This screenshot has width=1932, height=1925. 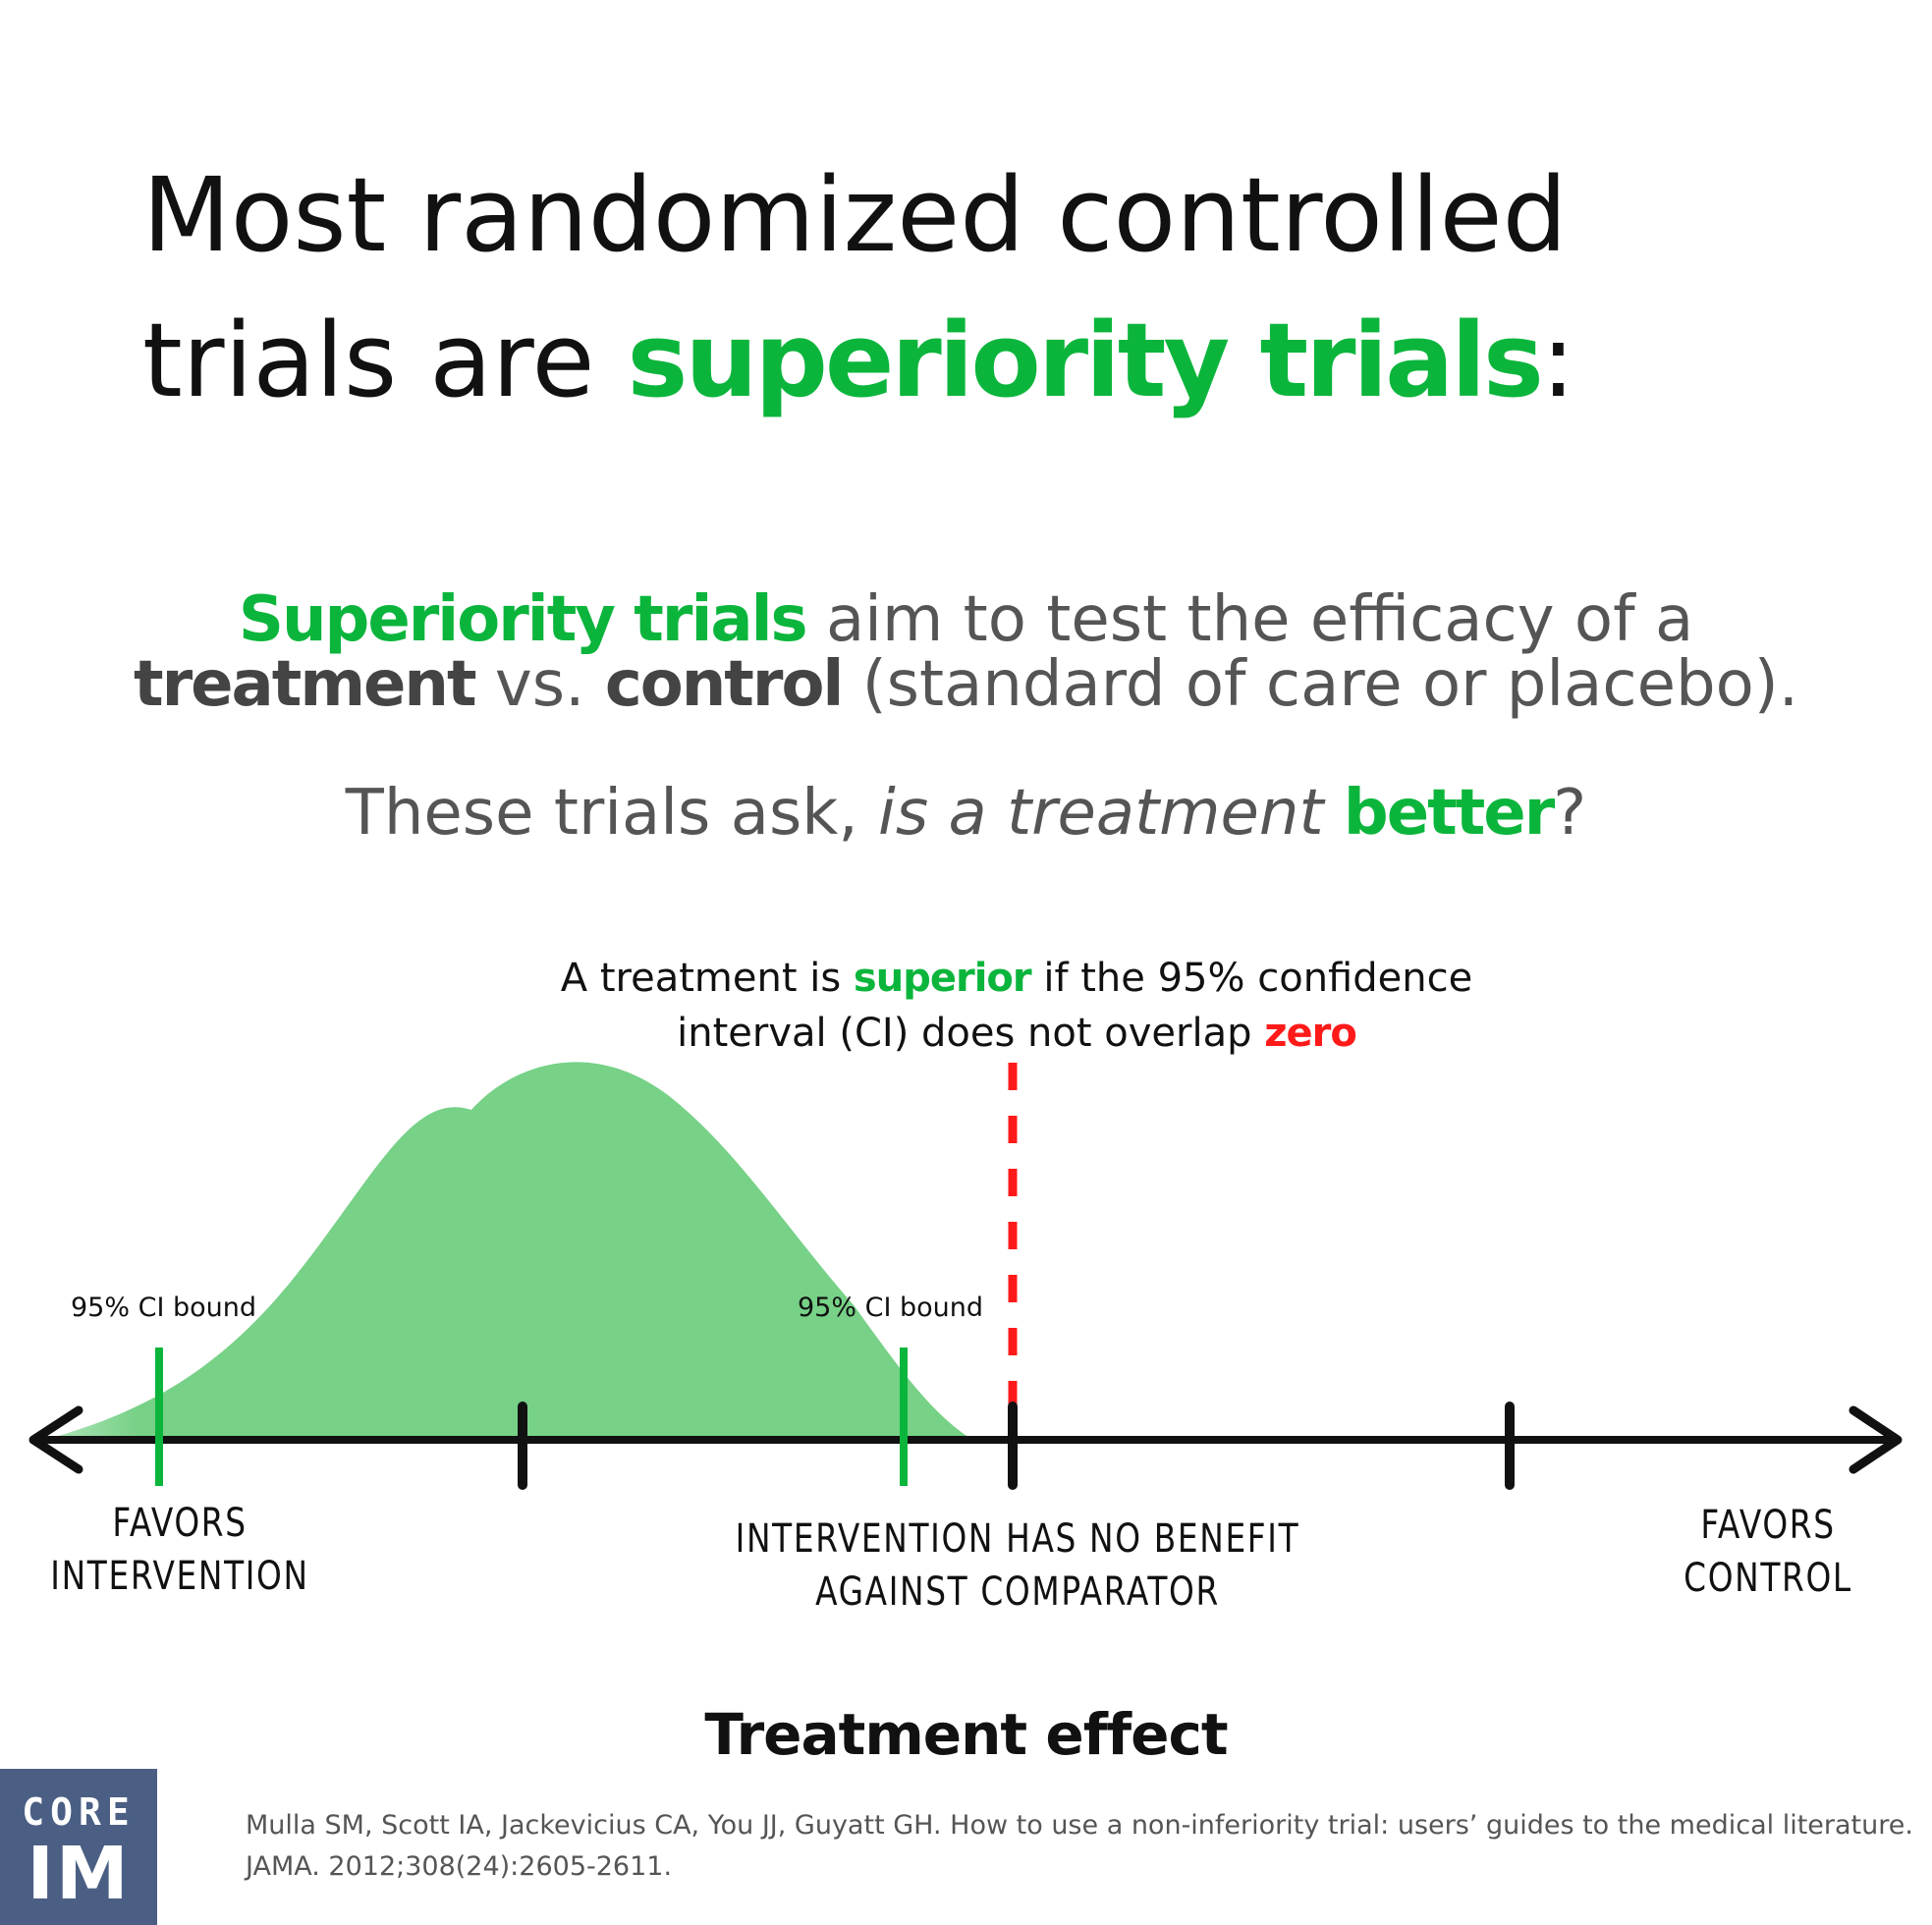 What do you see at coordinates (305, 684) in the screenshot?
I see `intro-treatment: treatment` at bounding box center [305, 684].